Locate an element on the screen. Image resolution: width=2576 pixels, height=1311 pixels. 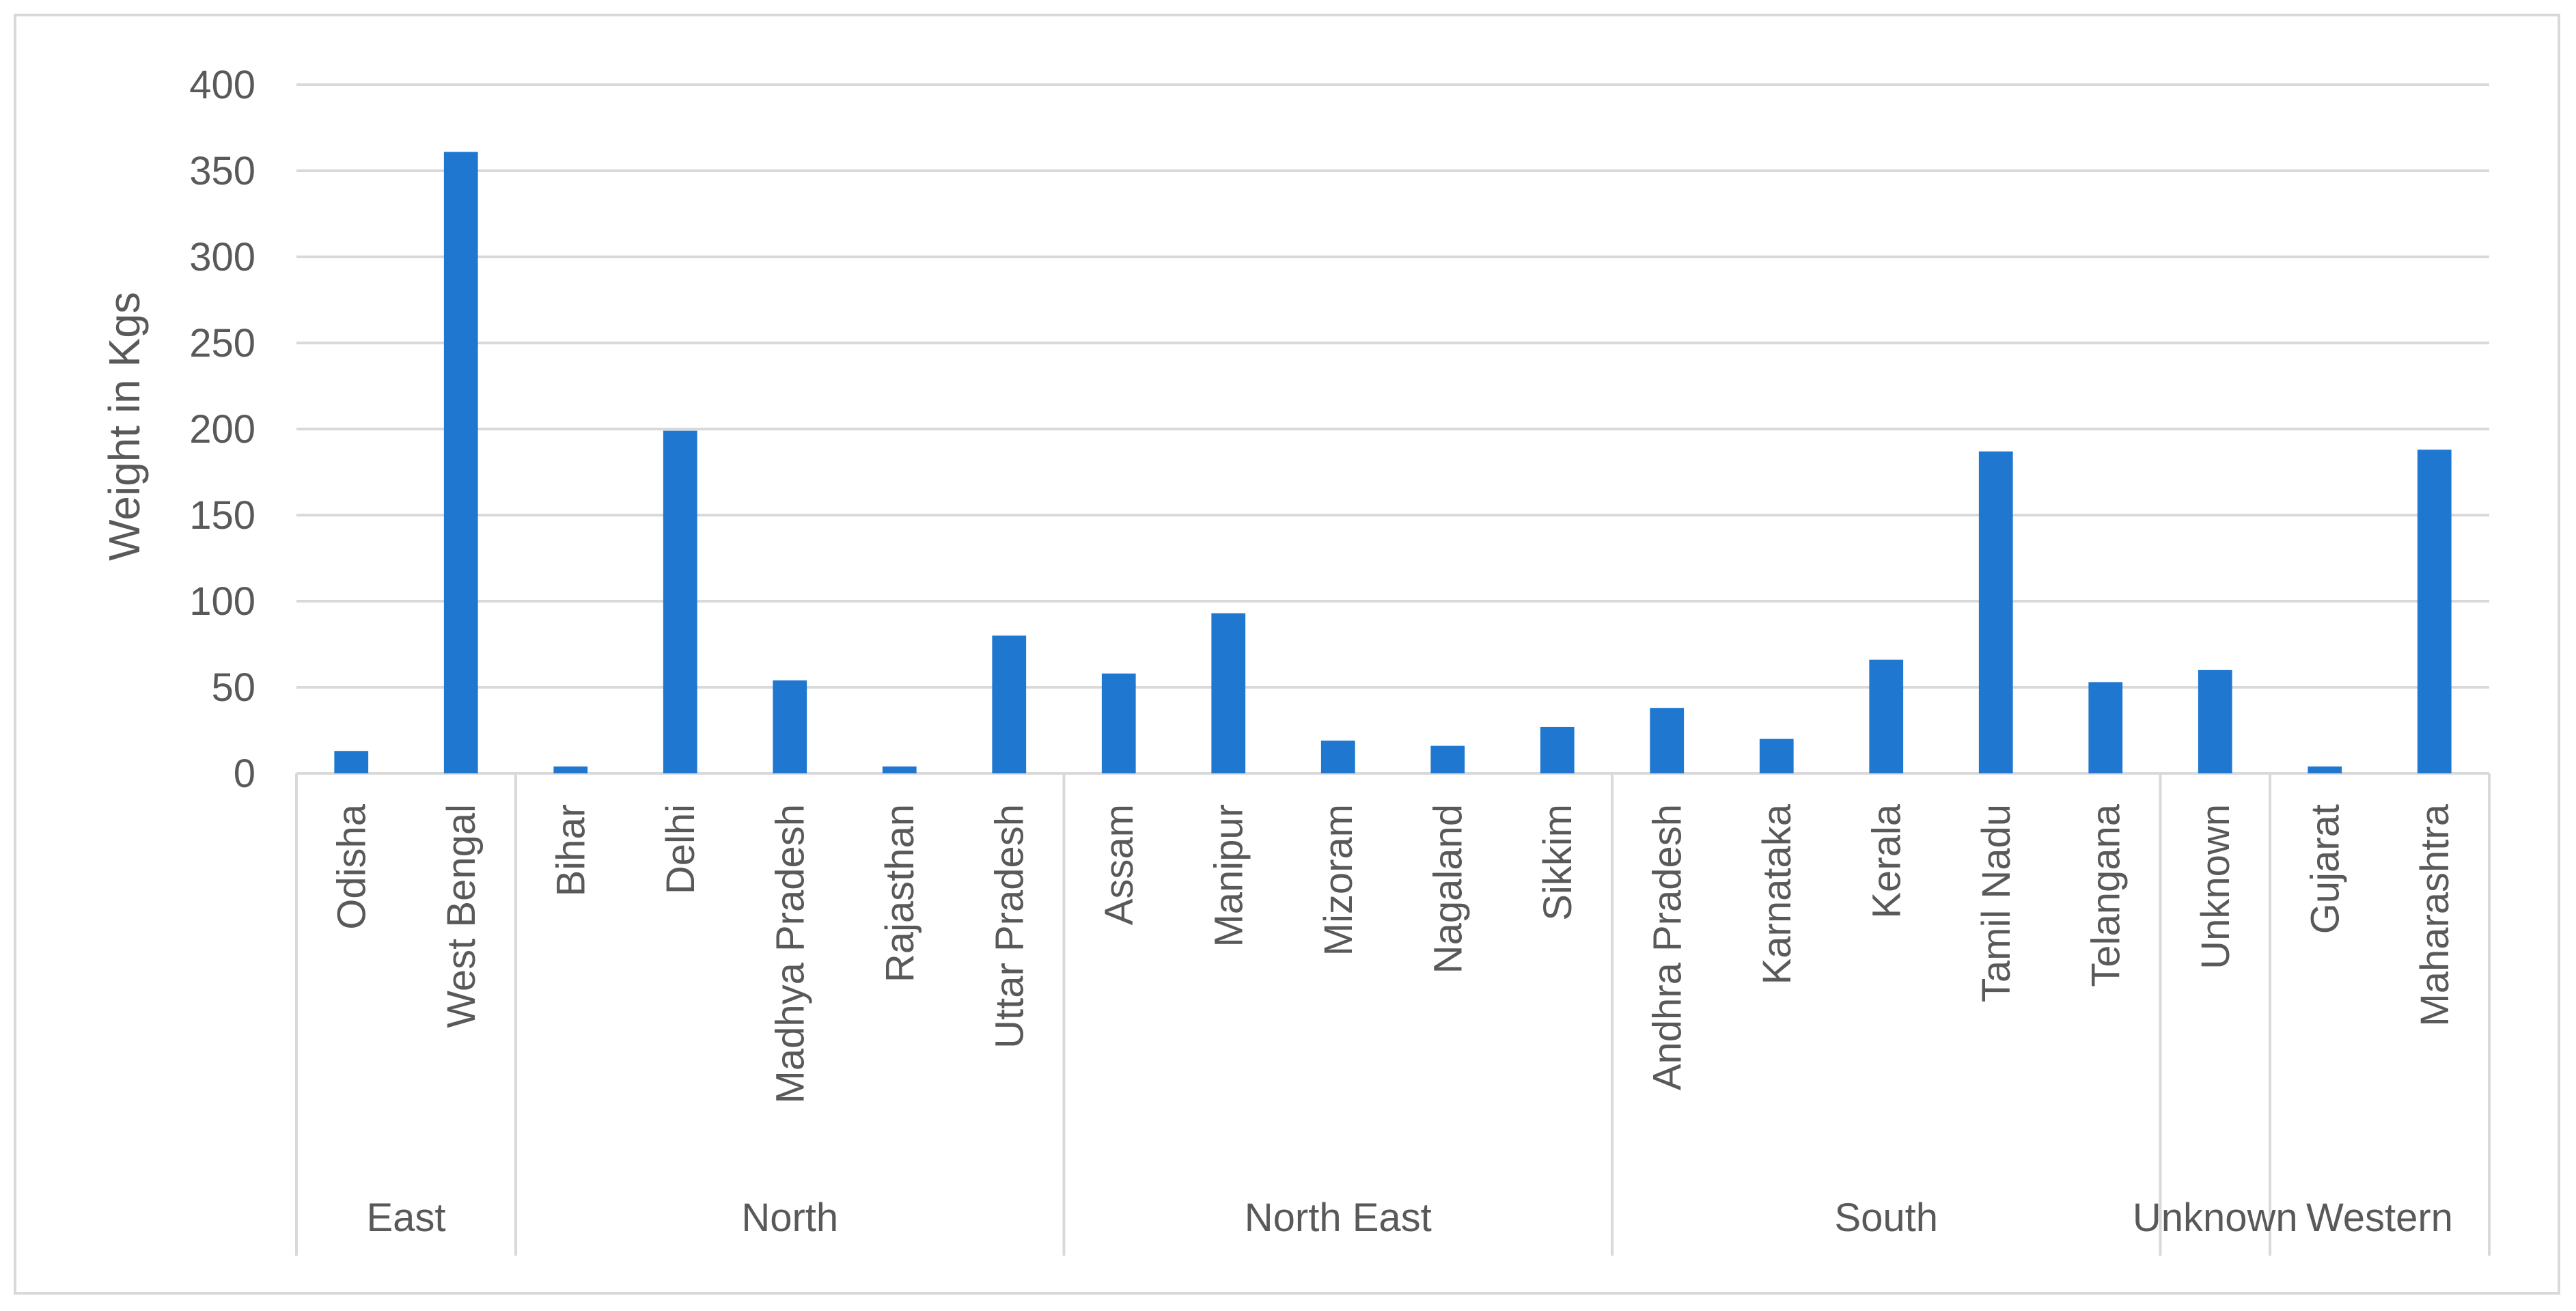
x-group-label: North East is located at coordinates (1339, 1218).